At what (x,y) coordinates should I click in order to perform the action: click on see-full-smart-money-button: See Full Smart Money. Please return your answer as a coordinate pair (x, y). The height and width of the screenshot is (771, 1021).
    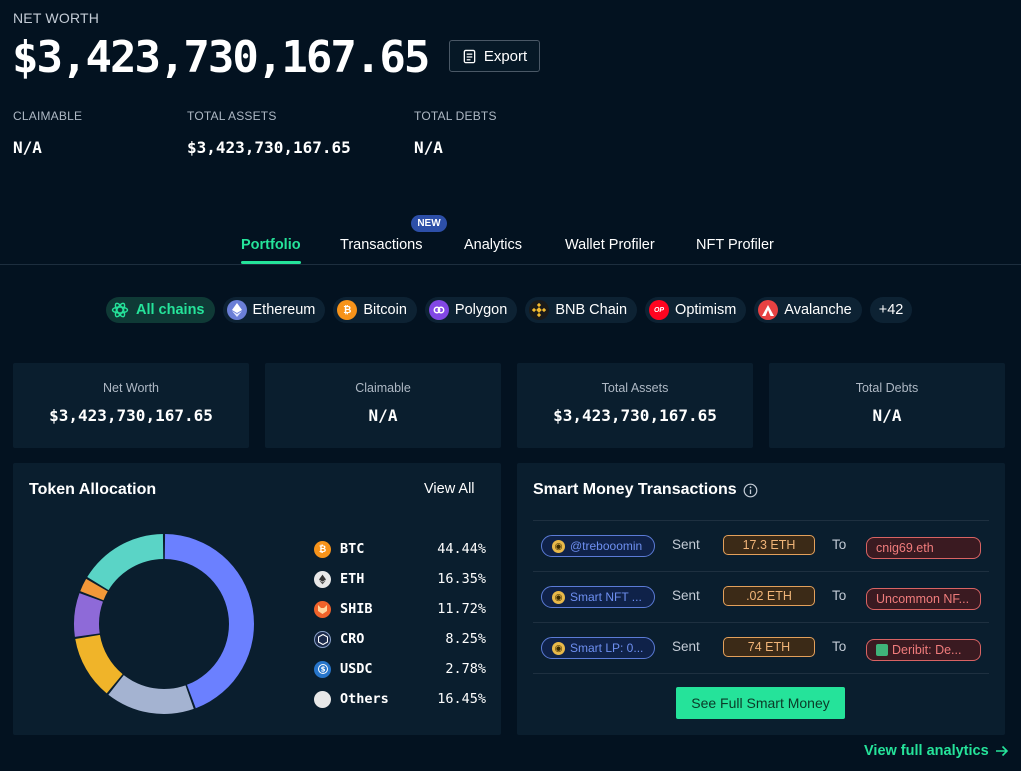
    Looking at the image, I should click on (760, 703).